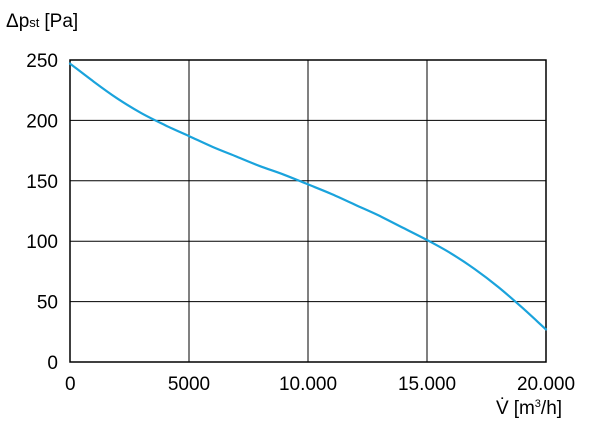 Image resolution: width=600 pixels, height=424 pixels. I want to click on x-axis-unit-exponent: 3, so click(538, 404).